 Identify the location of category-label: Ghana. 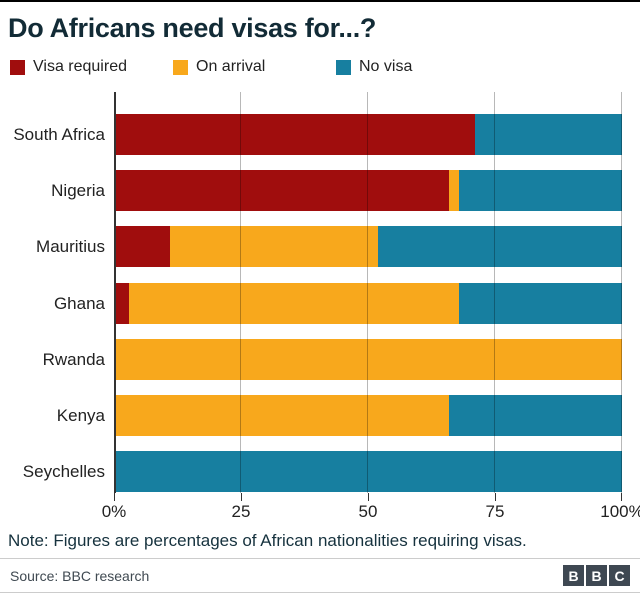
(79, 303).